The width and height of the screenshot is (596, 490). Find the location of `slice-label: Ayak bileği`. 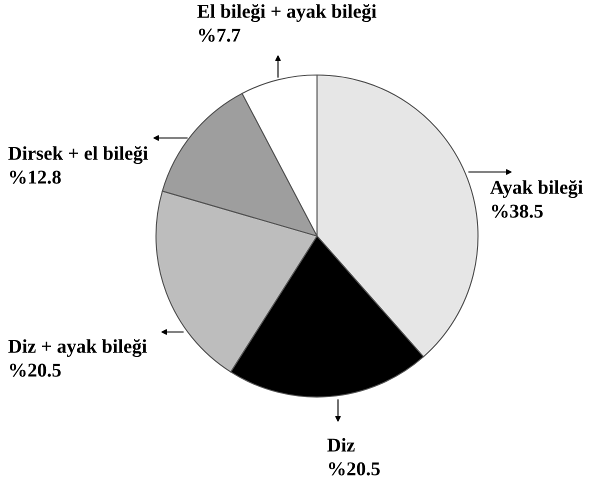

slice-label: Ayak bileği is located at coordinates (536, 189).